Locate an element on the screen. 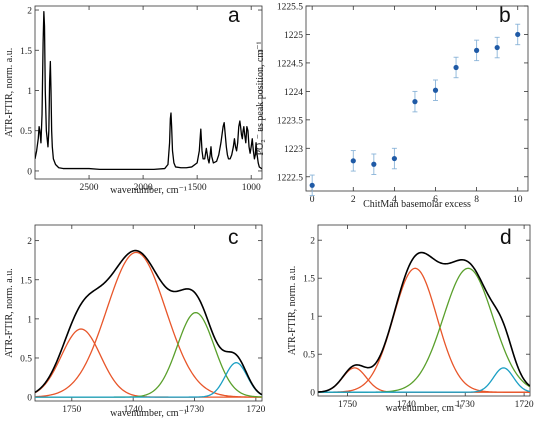 This screenshot has width=550, height=431. panel-c-xtick-label: 1730 is located at coordinates (194, 410).